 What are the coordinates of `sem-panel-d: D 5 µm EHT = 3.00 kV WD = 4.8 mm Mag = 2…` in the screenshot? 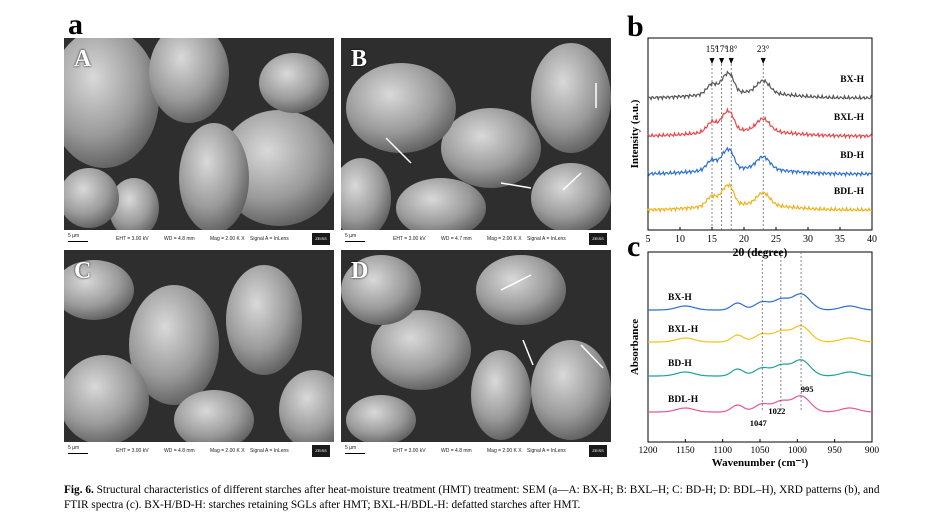 It's located at (476, 355).